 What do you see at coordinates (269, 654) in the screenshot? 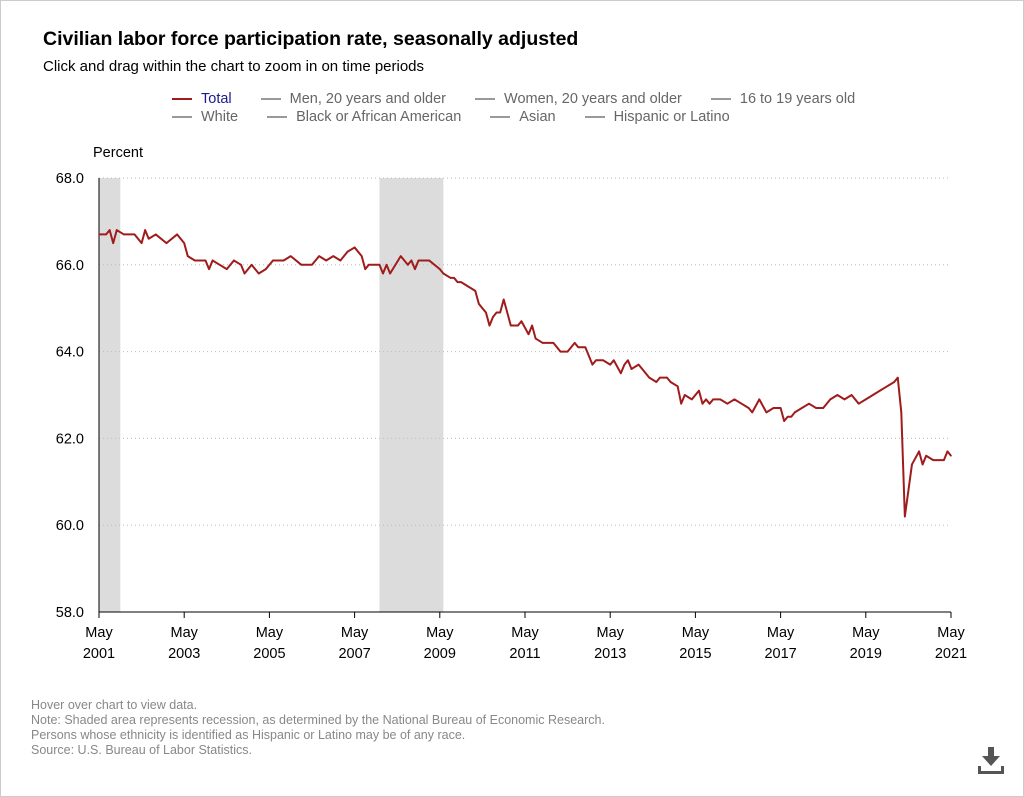
I see `x-tick-year: 2005` at bounding box center [269, 654].